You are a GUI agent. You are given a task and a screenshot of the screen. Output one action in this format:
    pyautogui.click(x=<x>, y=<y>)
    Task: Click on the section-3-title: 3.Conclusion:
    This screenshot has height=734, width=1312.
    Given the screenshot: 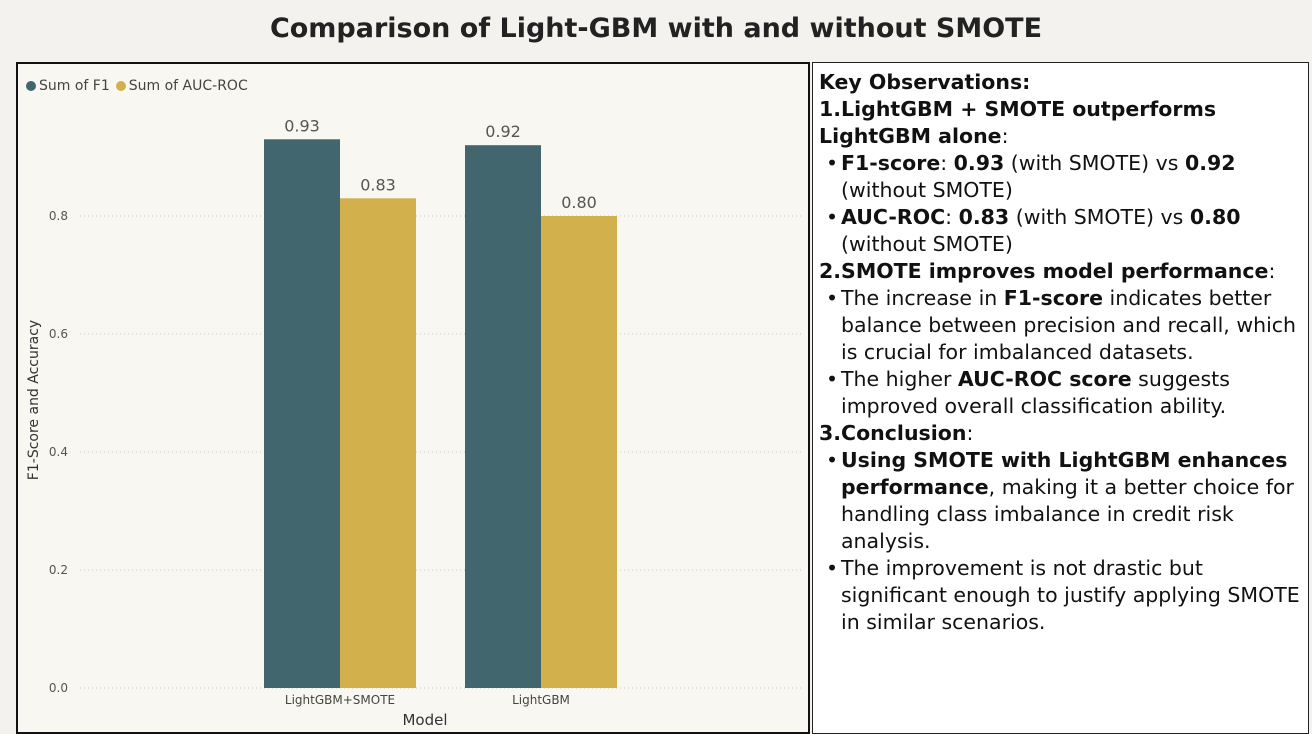 What is the action you would take?
    pyautogui.click(x=896, y=433)
    